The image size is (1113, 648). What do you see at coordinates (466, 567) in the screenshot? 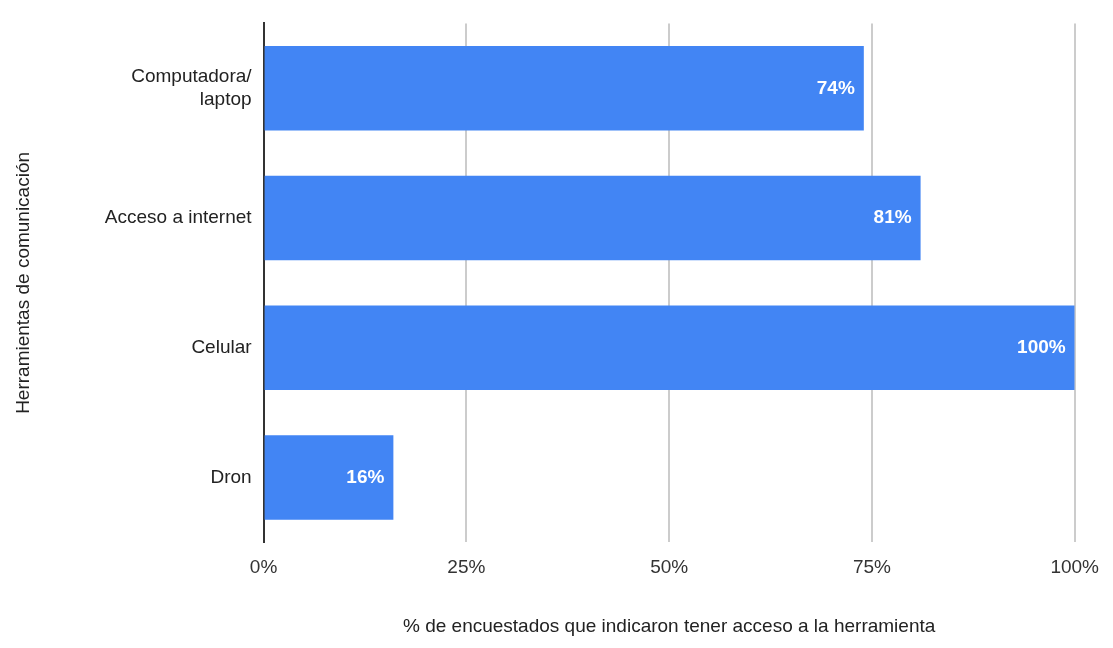
I see `x-tick-label: 25%` at bounding box center [466, 567].